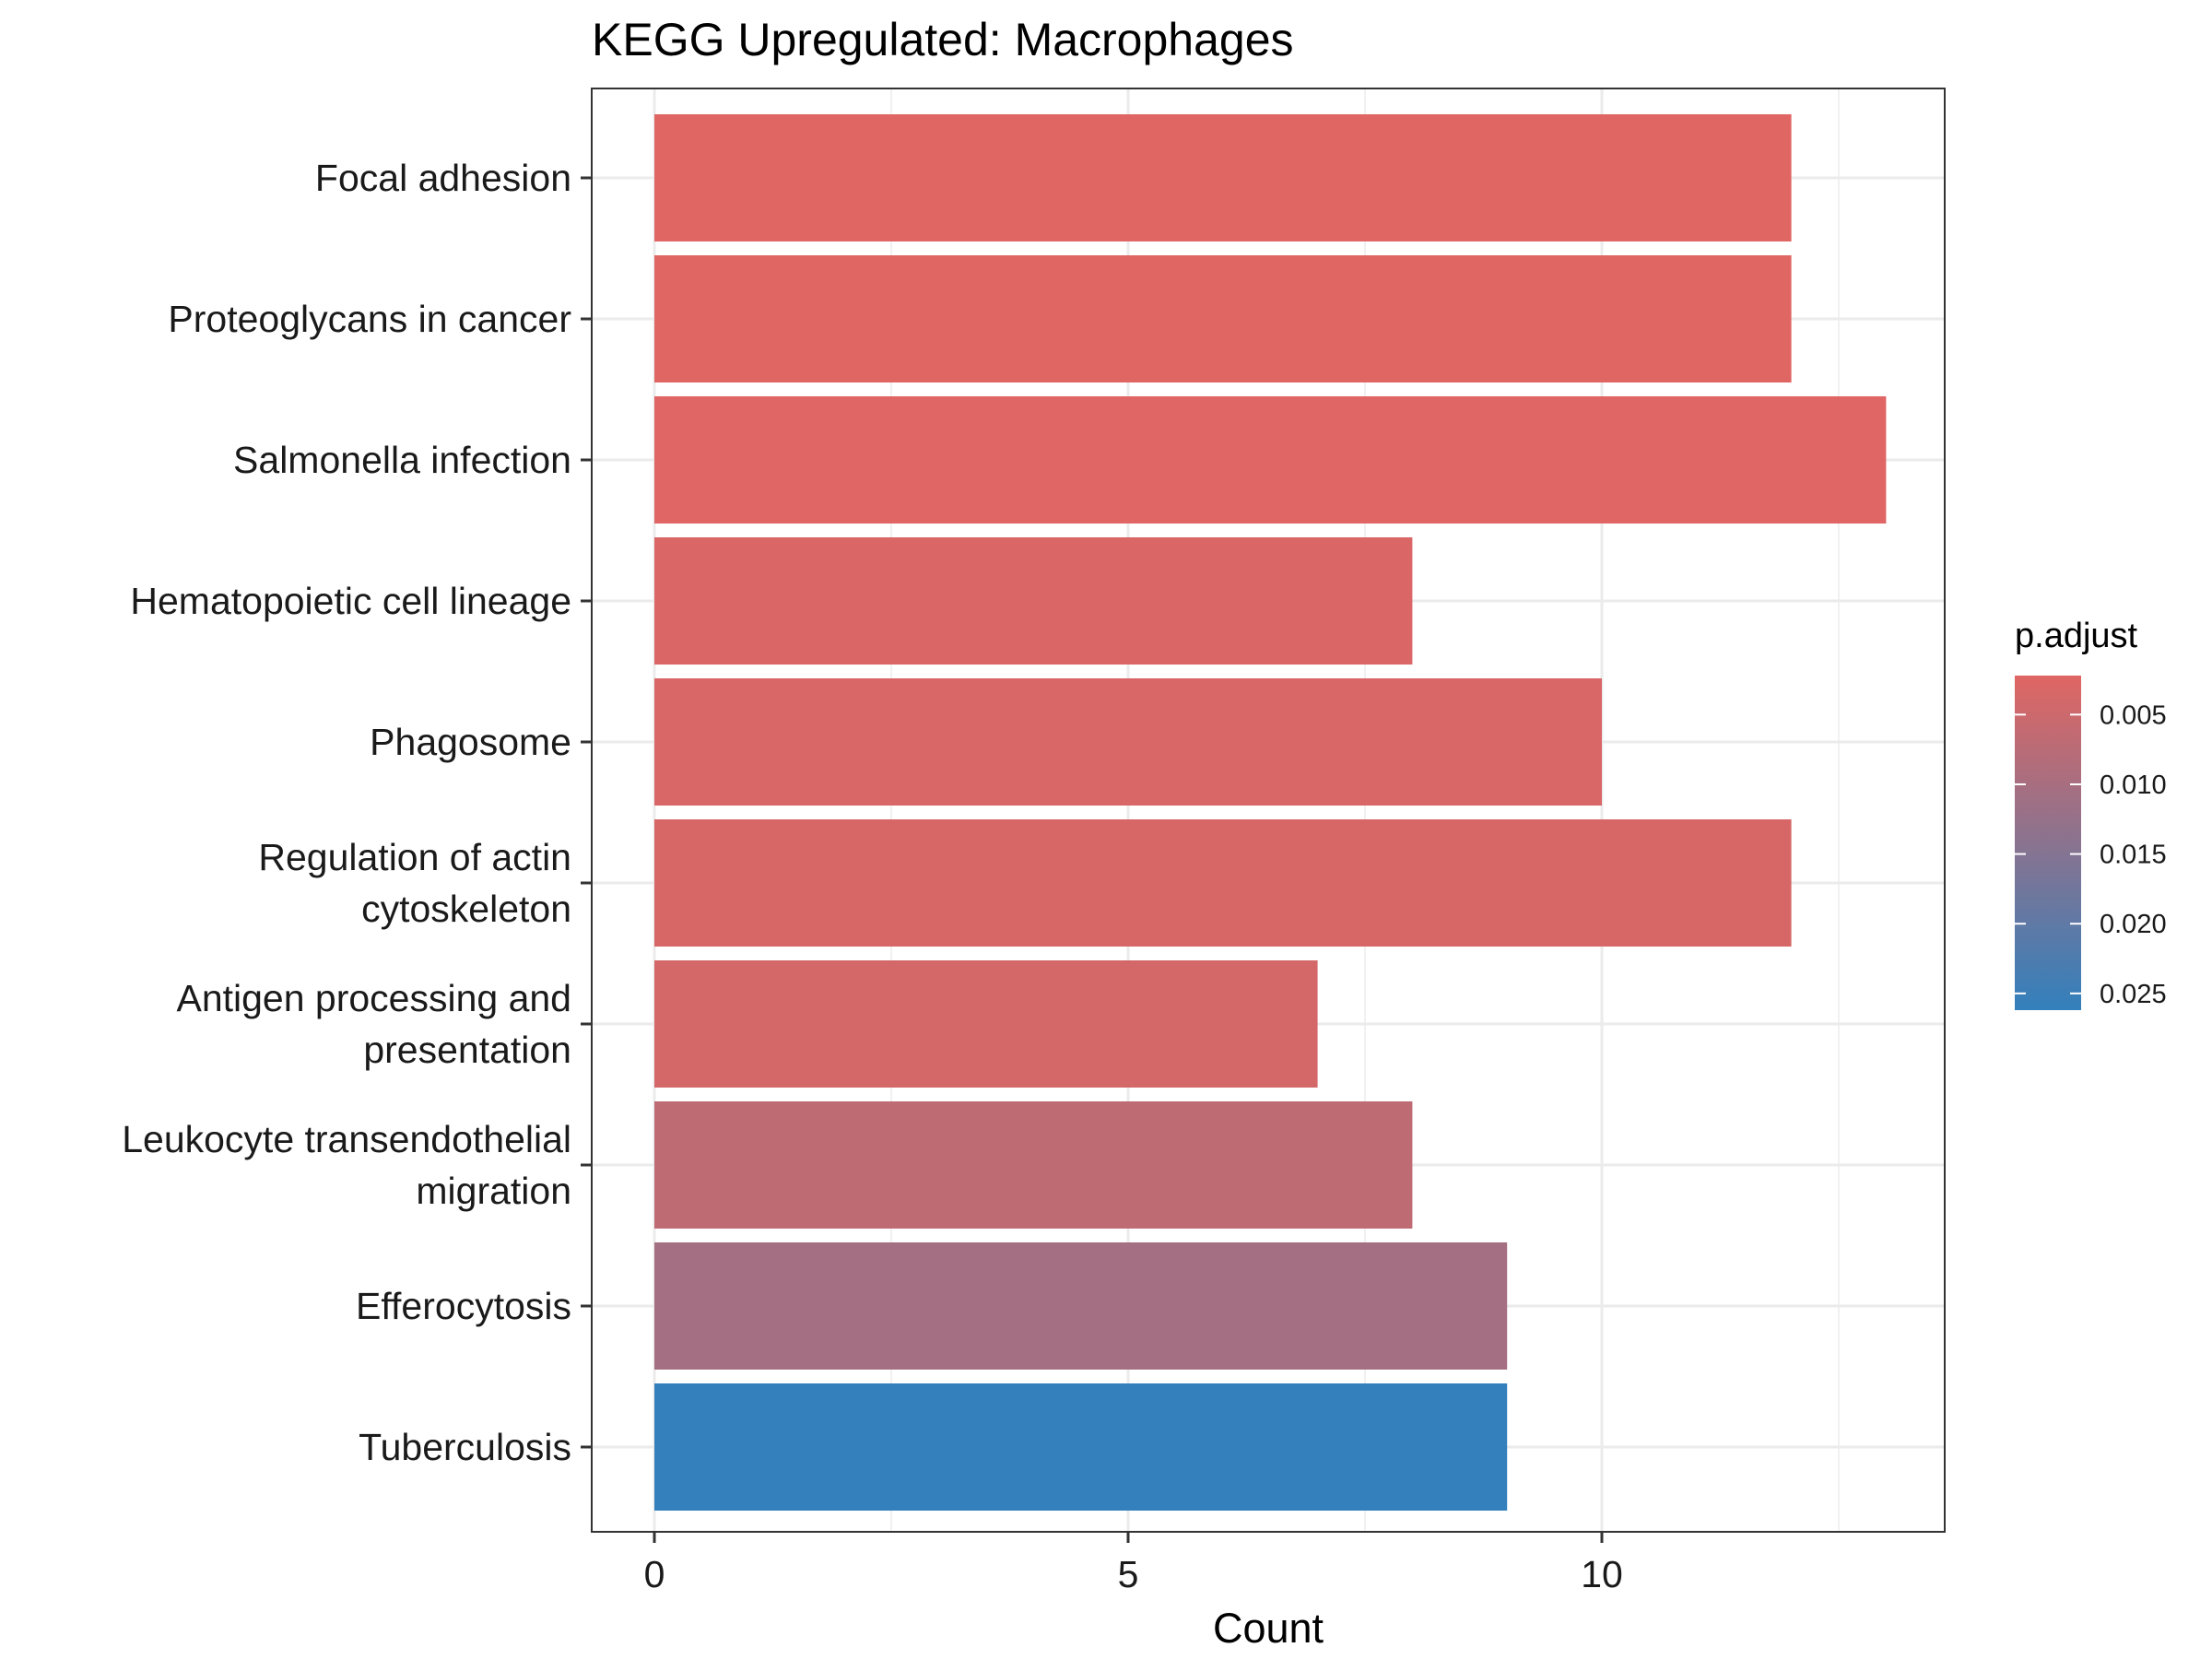 This screenshot has width=2212, height=1659. Describe the element at coordinates (2133, 994) in the screenshot. I see `colorbar-label: 0.025` at that location.